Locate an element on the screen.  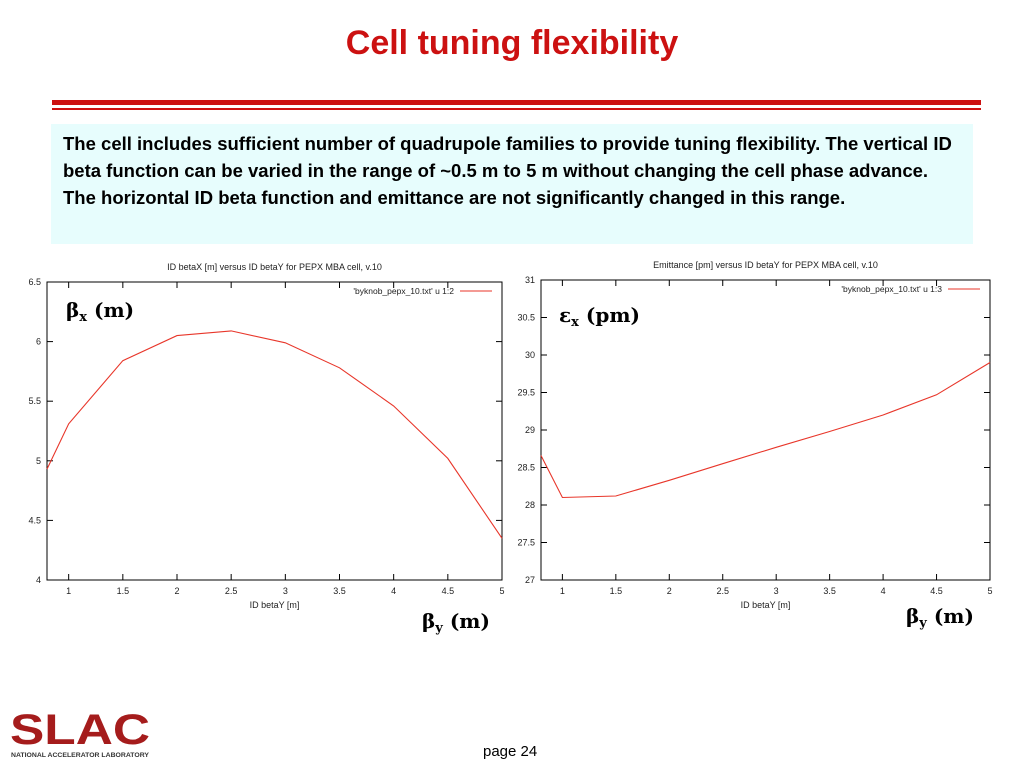
slac-logo-graphic: SLAC NATIONAL ACCELERATOR LABORATORY is located at coordinates (80, 732).